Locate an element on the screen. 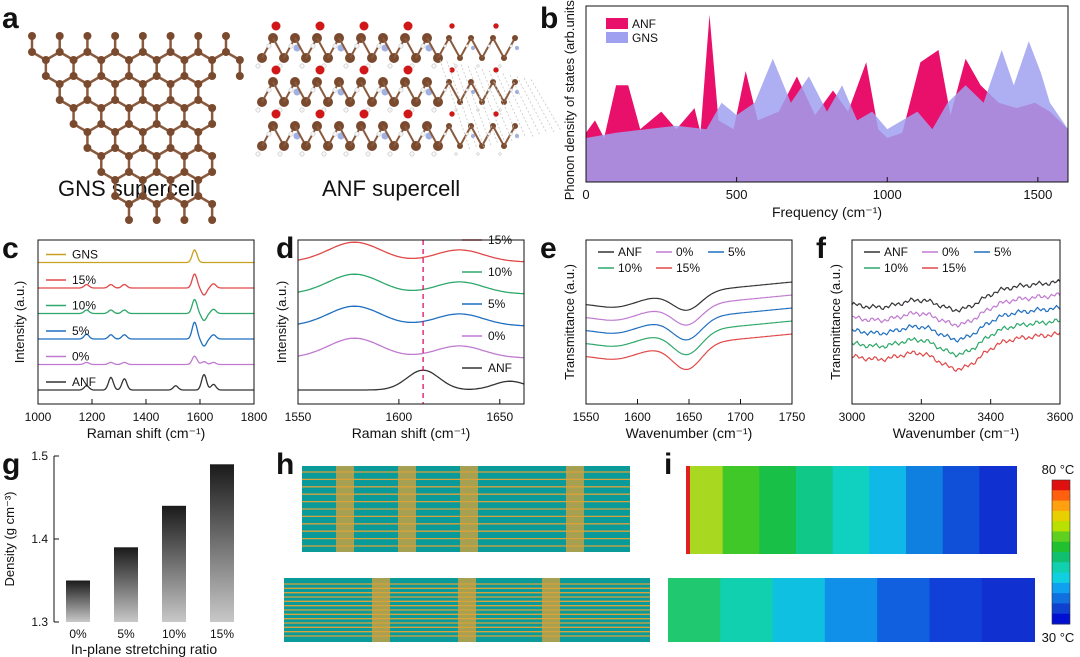 This screenshot has width=1080, height=657. x-axis-label: Wavenumber (cm⁻¹) is located at coordinates (956, 433).